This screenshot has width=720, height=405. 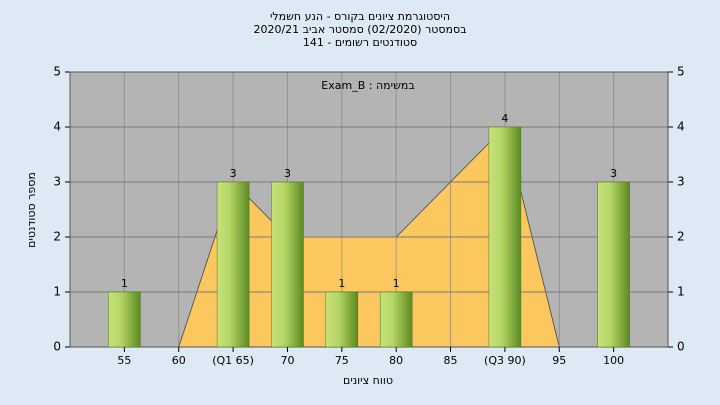 I want to click on data-label: 4, so click(x=504, y=118).